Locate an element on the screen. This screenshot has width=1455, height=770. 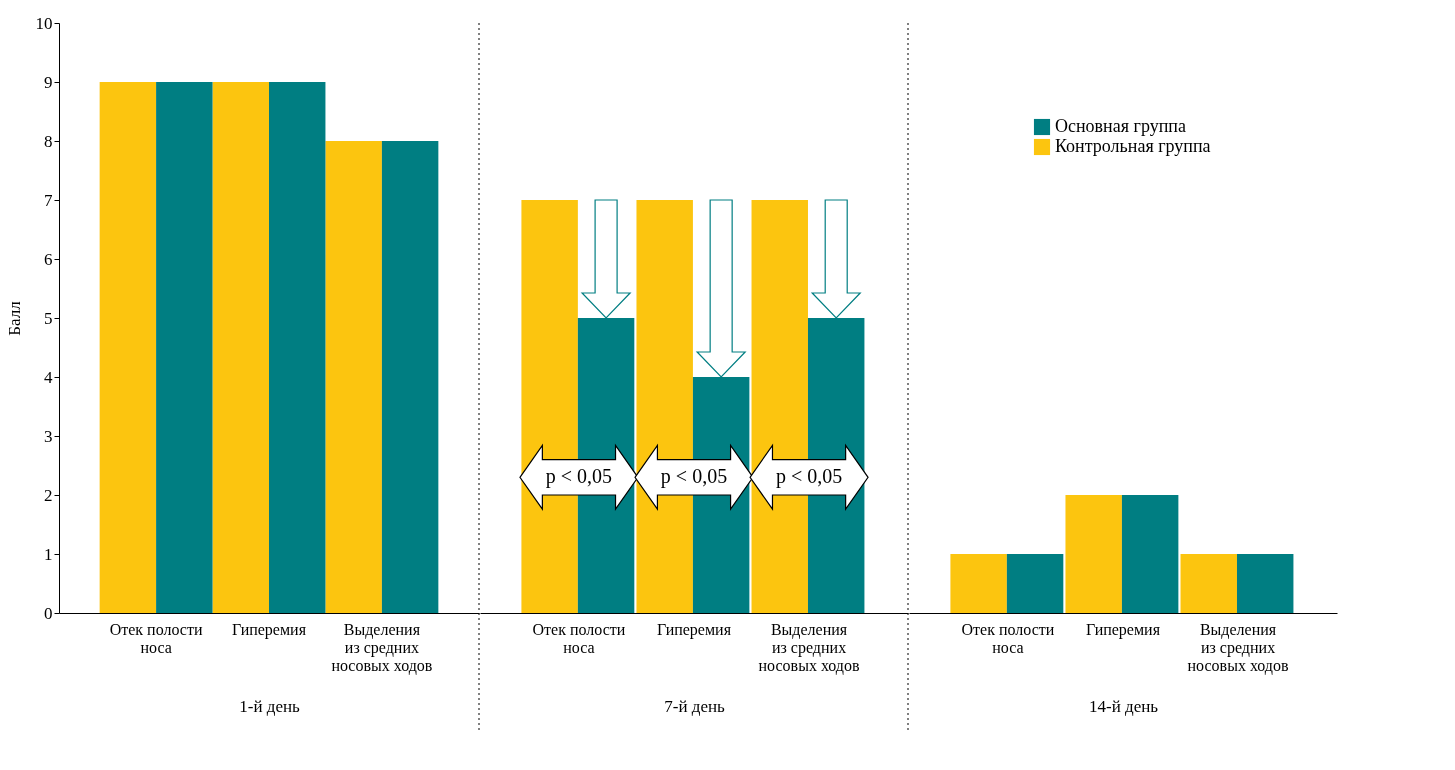
legend-label: Контрольная группа is located at coordinates (1133, 146).